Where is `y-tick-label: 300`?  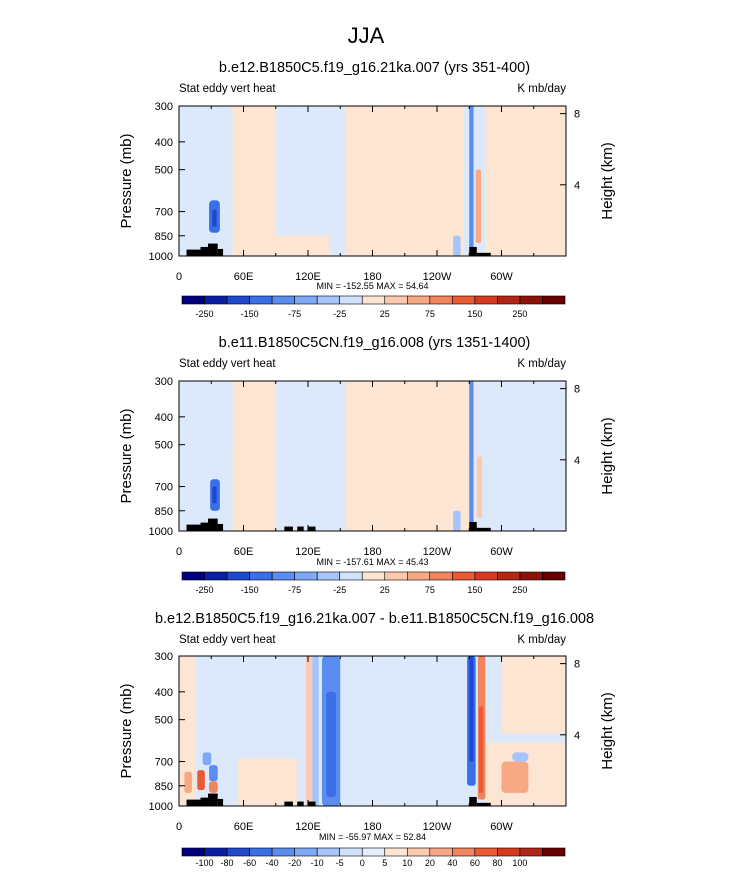 y-tick-label: 300 is located at coordinates (164, 382).